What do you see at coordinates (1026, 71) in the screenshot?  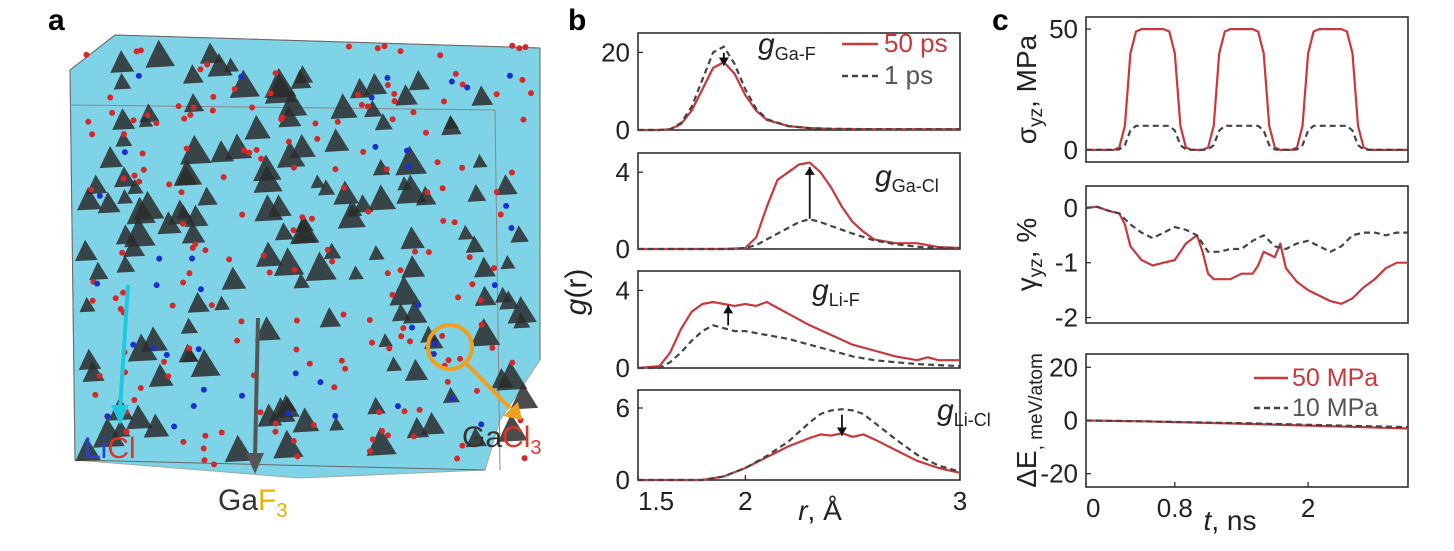 I see `y-axis-label-rest: , MPa` at bounding box center [1026, 71].